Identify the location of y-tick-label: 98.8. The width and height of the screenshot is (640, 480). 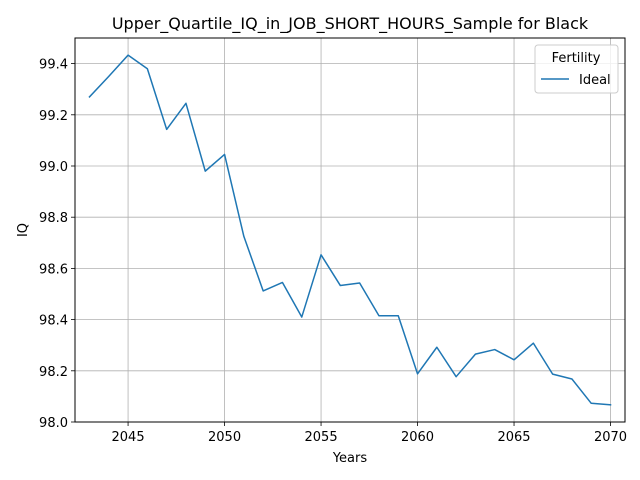
(53, 218).